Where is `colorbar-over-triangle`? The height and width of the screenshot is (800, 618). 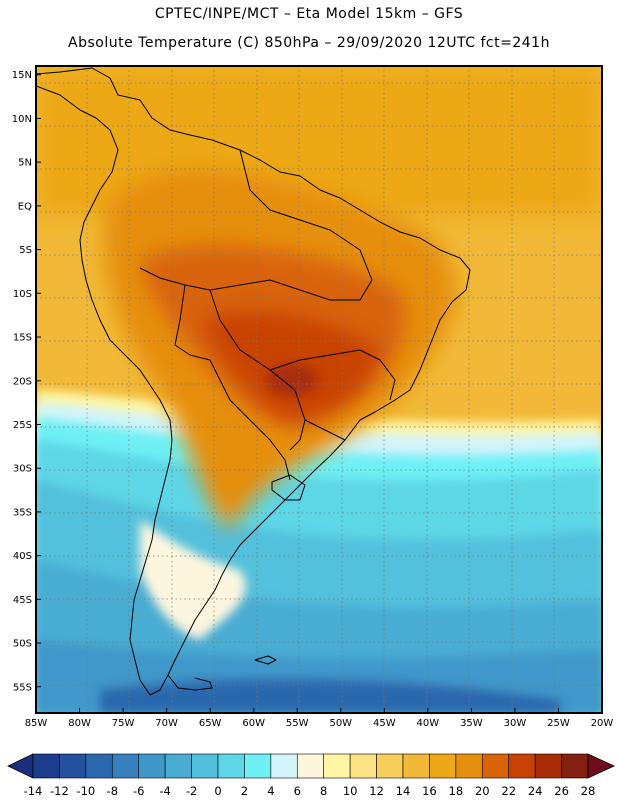 colorbar-over-triangle is located at coordinates (601, 766).